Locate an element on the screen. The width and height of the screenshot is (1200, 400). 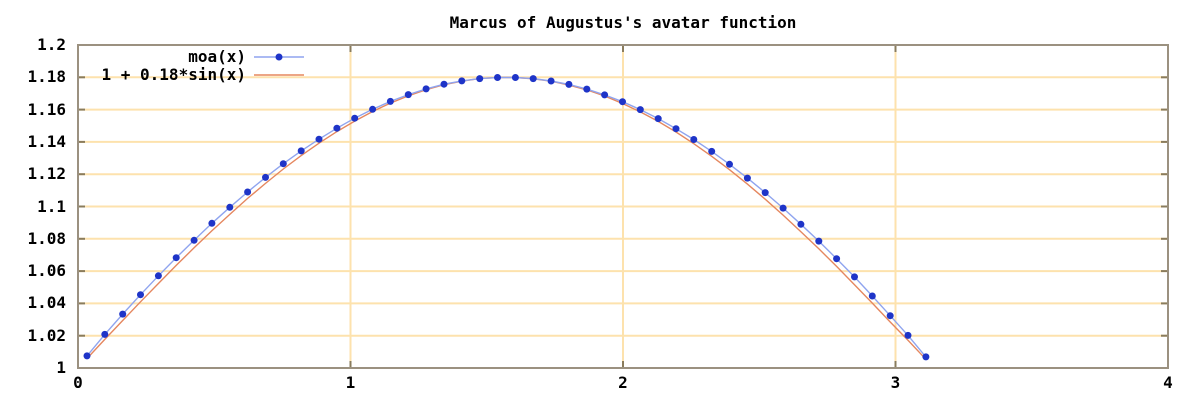
legend: moa(x) 1 + 0.18*sin(x) is located at coordinates (200, 66).